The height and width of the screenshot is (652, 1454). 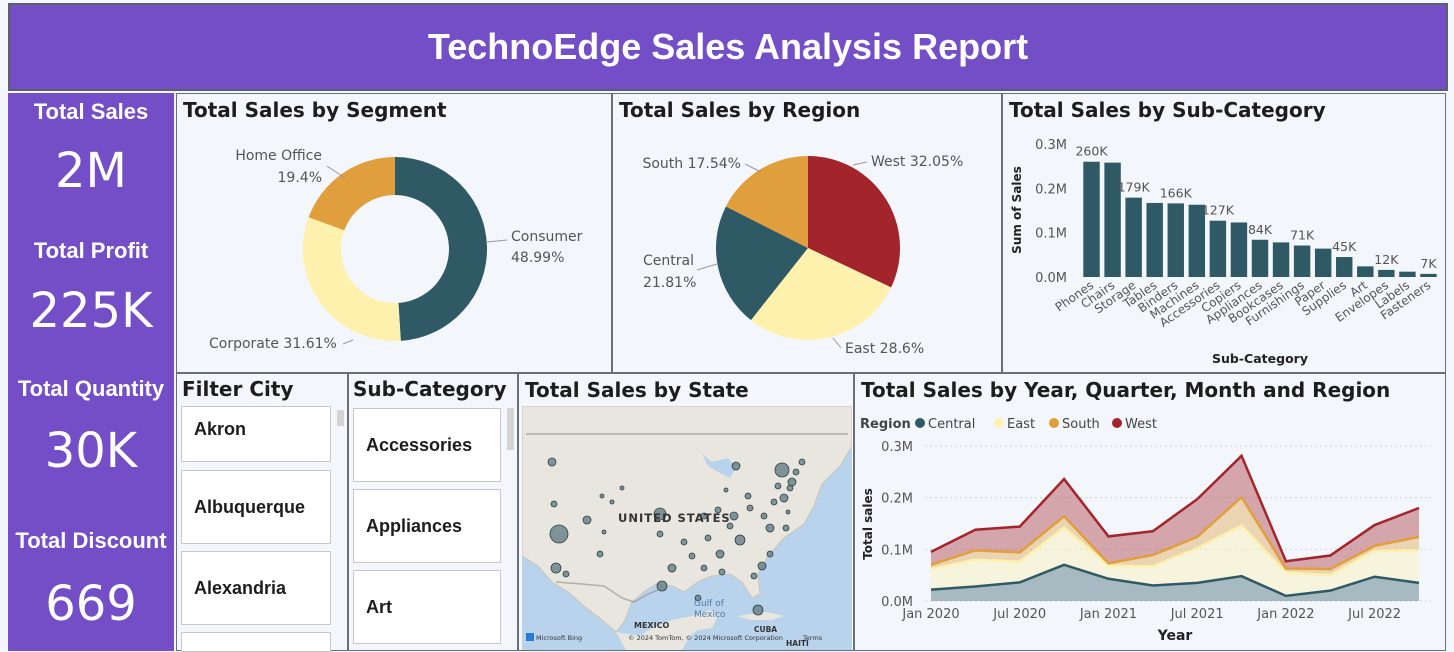 What do you see at coordinates (920, 423) in the screenshot?
I see `legend-marker-central` at bounding box center [920, 423].